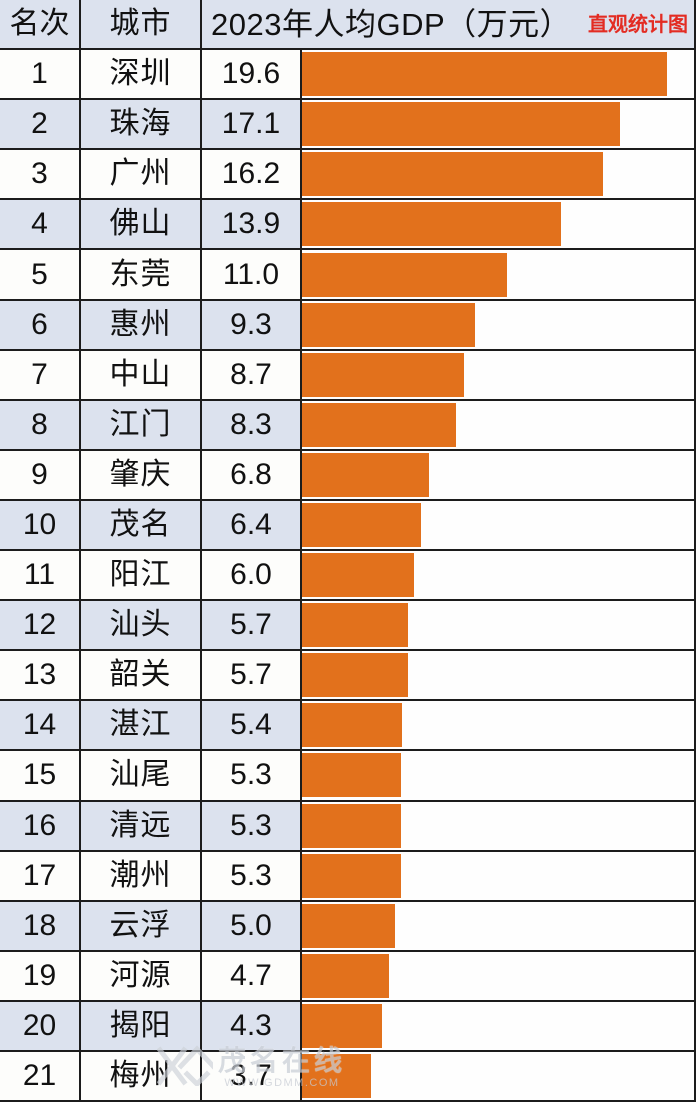 The height and width of the screenshot is (1102, 696). I want to click on city-cell: 韶关, so click(141, 675).